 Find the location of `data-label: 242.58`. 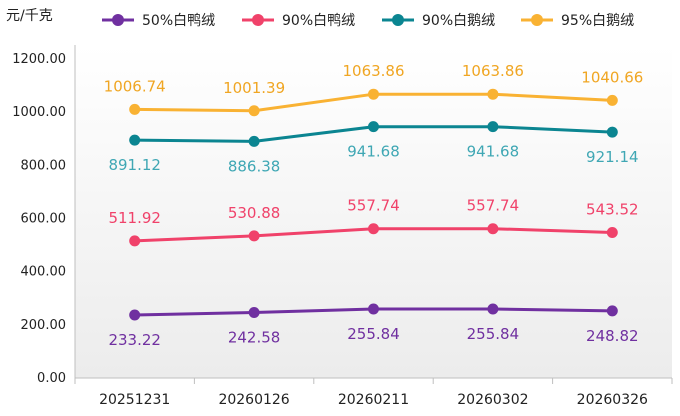

data-label: 242.58 is located at coordinates (254, 338).